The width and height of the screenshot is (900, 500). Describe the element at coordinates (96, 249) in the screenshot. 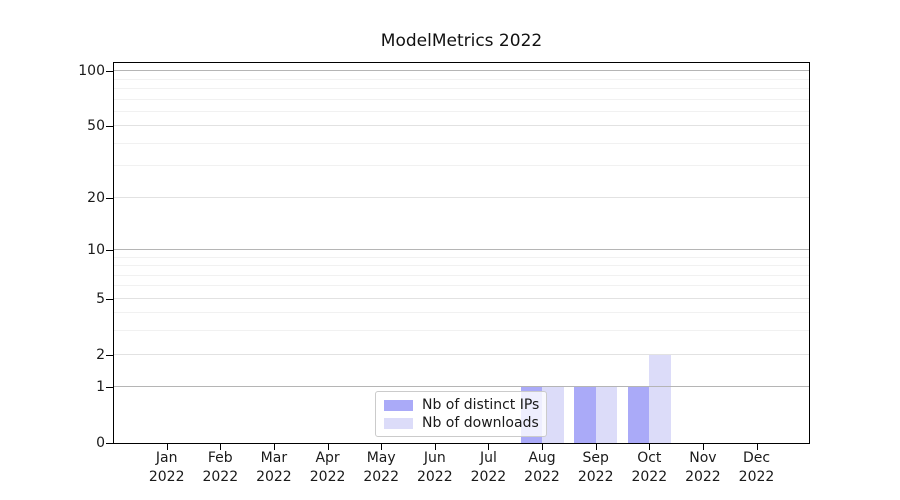

I see `y-tick-label: 10` at that location.